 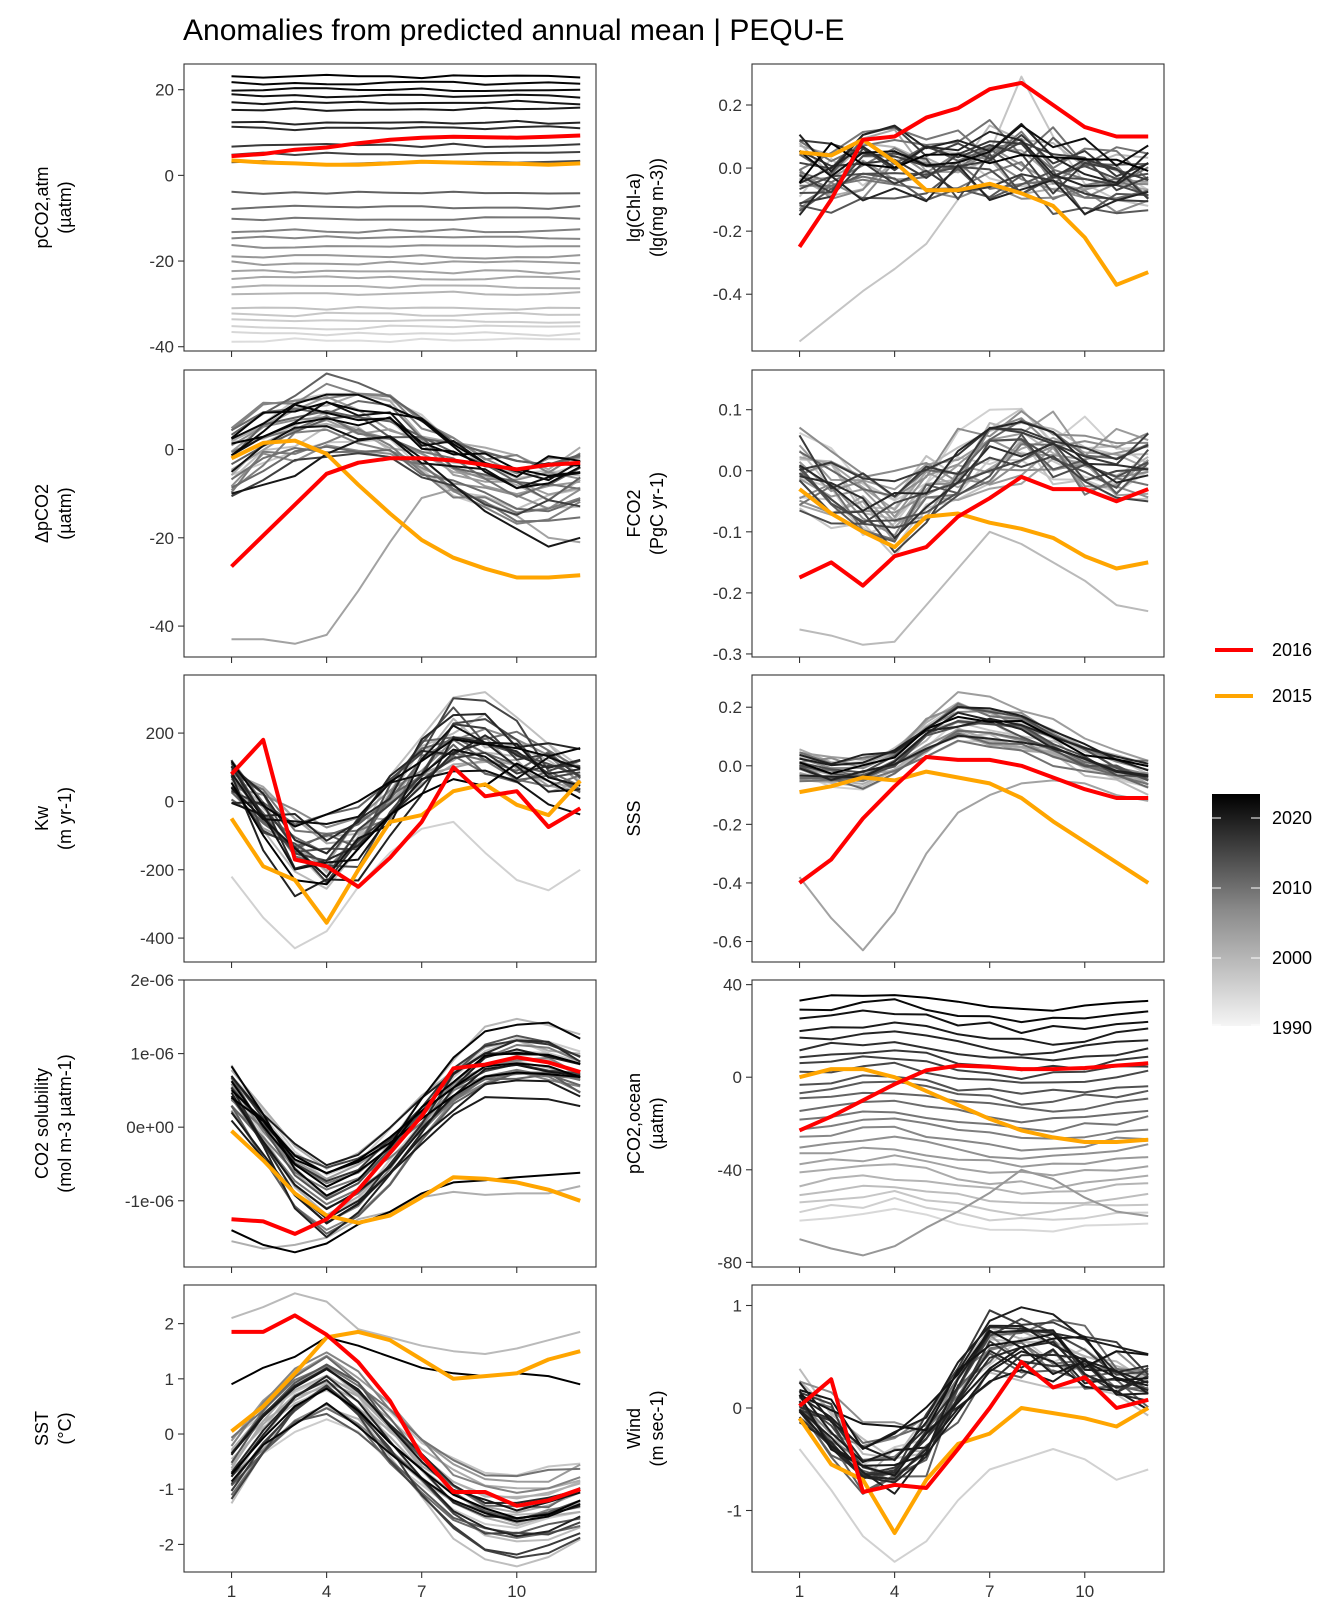 What do you see at coordinates (727, 294) in the screenshot?
I see `y-tick-label: -0.4` at bounding box center [727, 294].